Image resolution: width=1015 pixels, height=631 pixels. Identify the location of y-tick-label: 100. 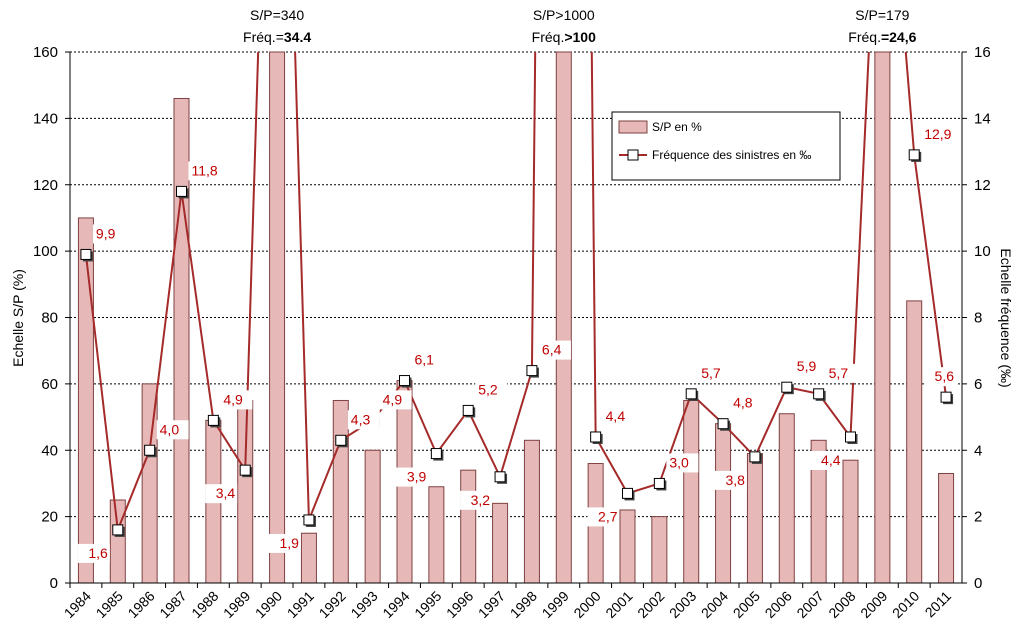
(45, 251).